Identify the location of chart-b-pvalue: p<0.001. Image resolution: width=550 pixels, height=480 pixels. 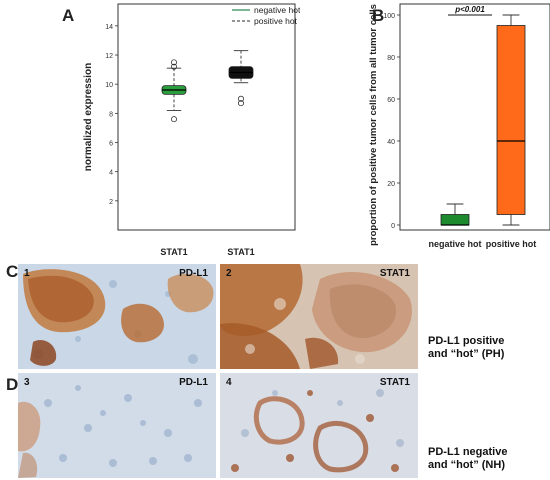
(469, 9).